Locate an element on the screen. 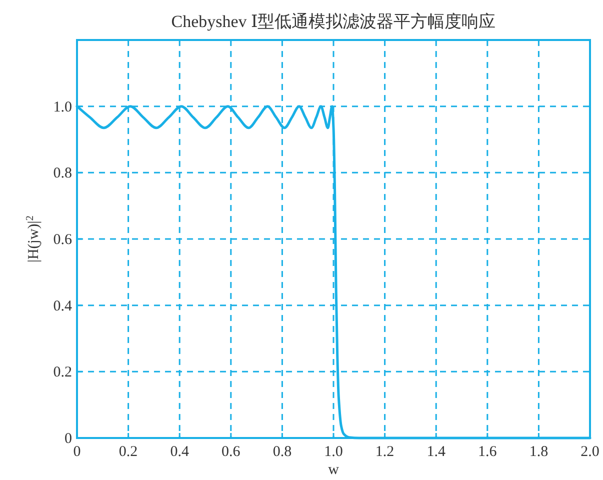 This screenshot has width=603, height=480. x-tick-label: 1.8 is located at coordinates (538, 452).